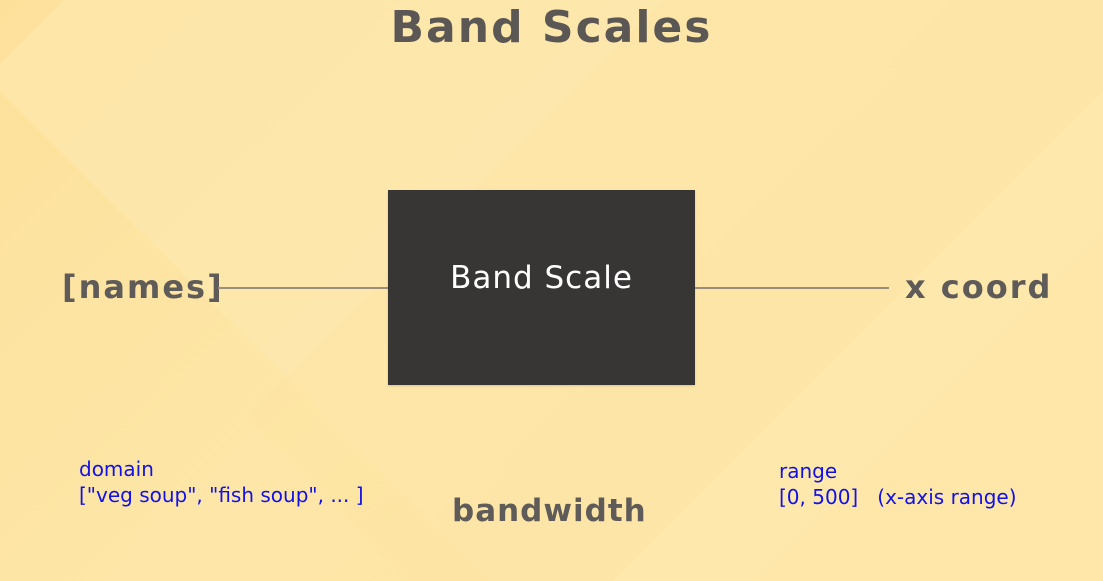  What do you see at coordinates (898, 484) in the screenshot?
I see `range-note: range [0, 500] (x-axis range)` at bounding box center [898, 484].